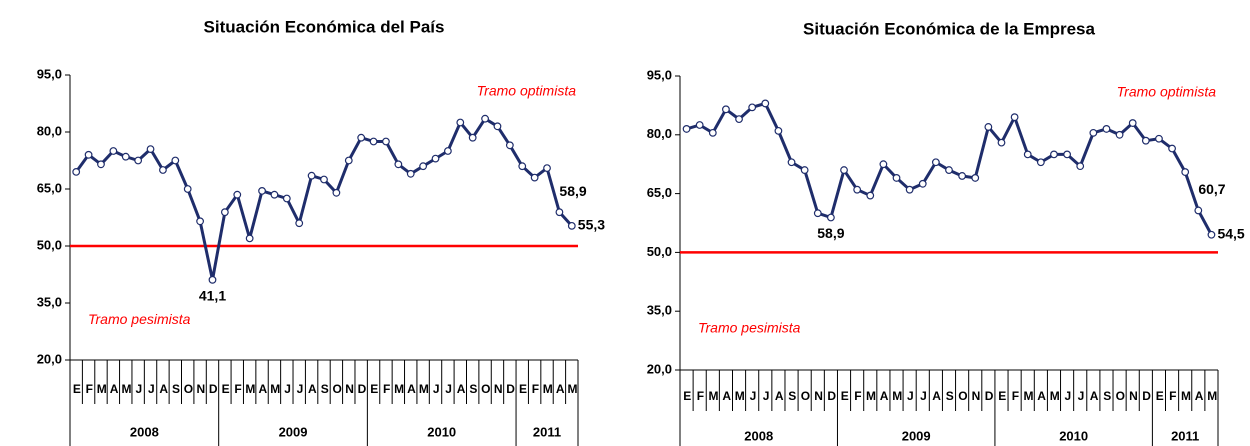  I want to click on data-label: 41,1, so click(212, 296).